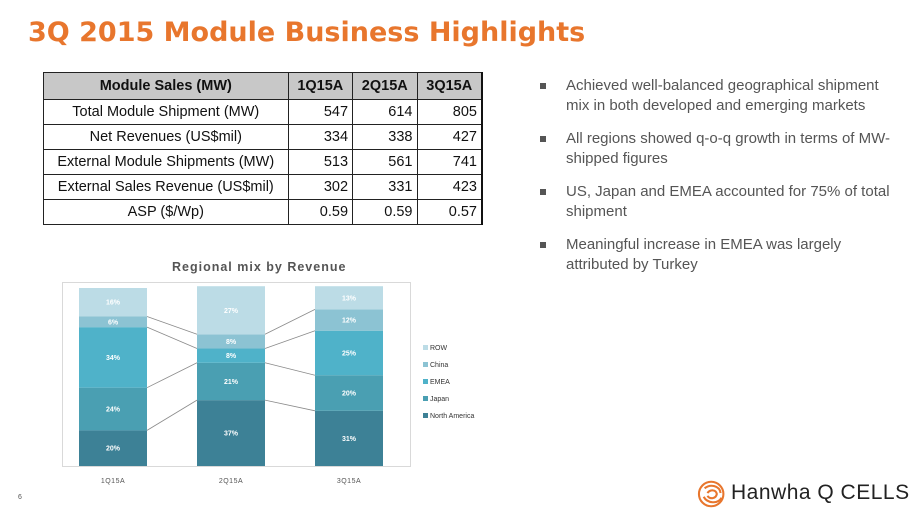  I want to click on data-label: 27%, so click(231, 311).